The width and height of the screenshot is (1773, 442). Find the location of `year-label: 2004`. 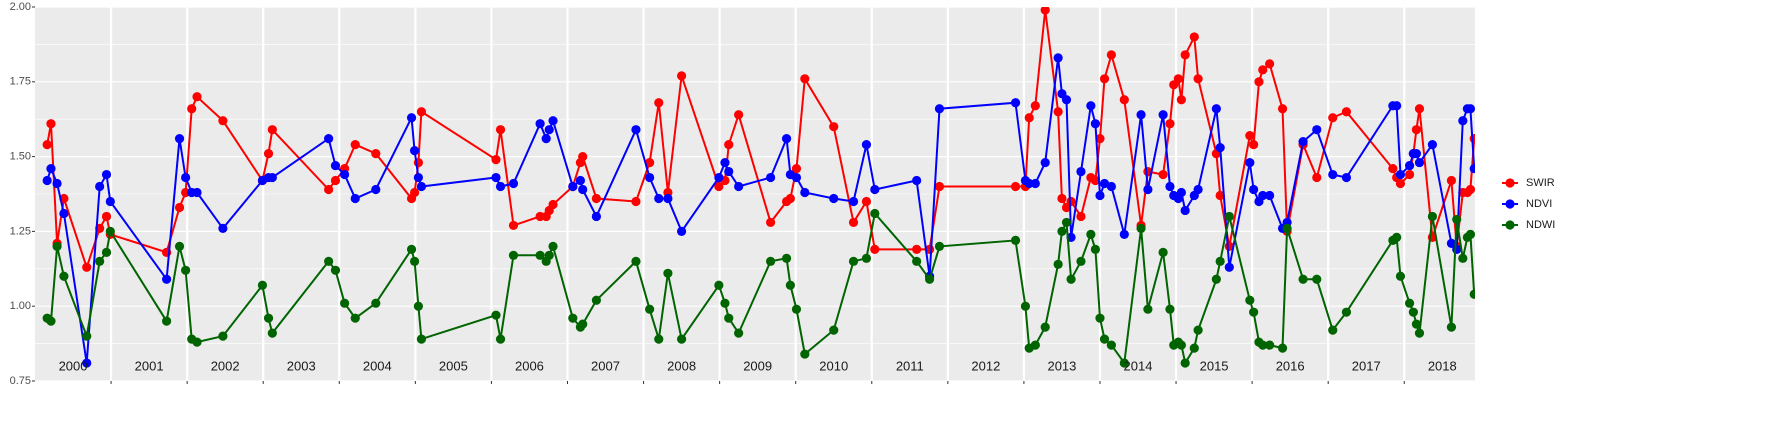

year-label: 2004 is located at coordinates (377, 365).